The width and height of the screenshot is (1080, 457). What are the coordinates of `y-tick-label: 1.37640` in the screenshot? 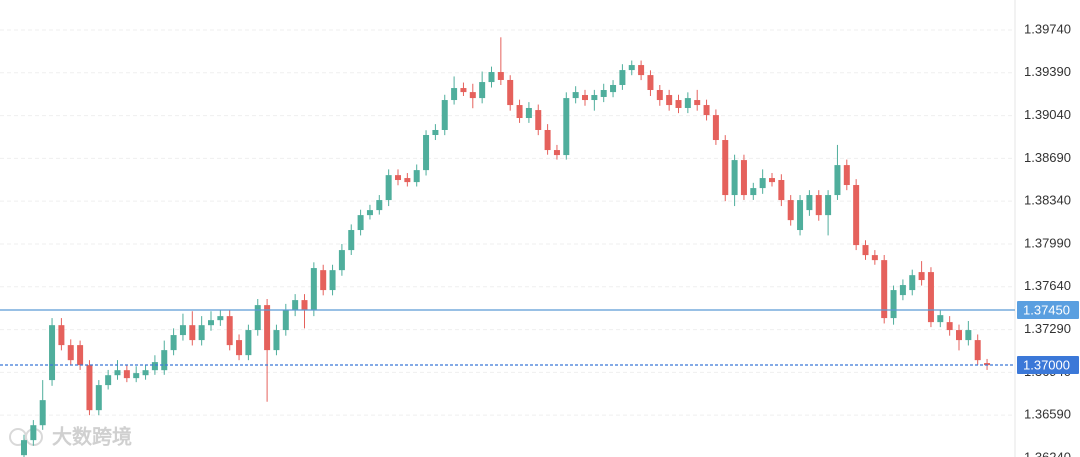 It's located at (1047, 285).